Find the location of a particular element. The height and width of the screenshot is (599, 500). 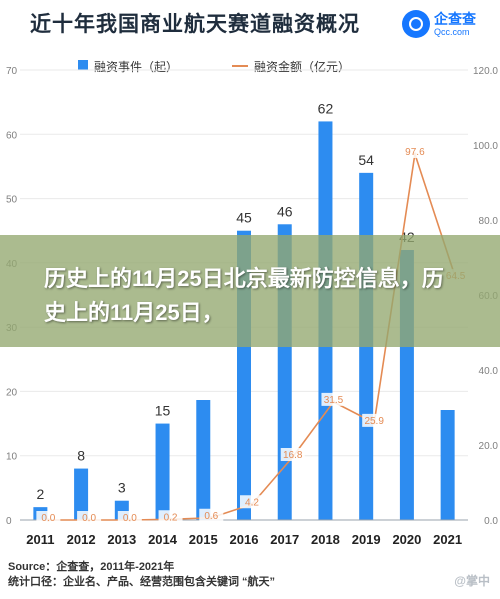

y-right-tick-label: 80.0 is located at coordinates (489, 221).